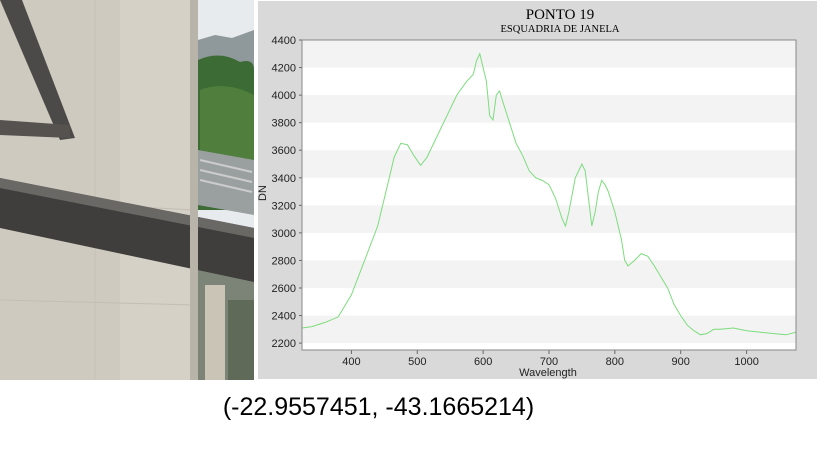 The height and width of the screenshot is (460, 819). What do you see at coordinates (284, 317) in the screenshot?
I see `y-tick-label: 2400` at bounding box center [284, 317].